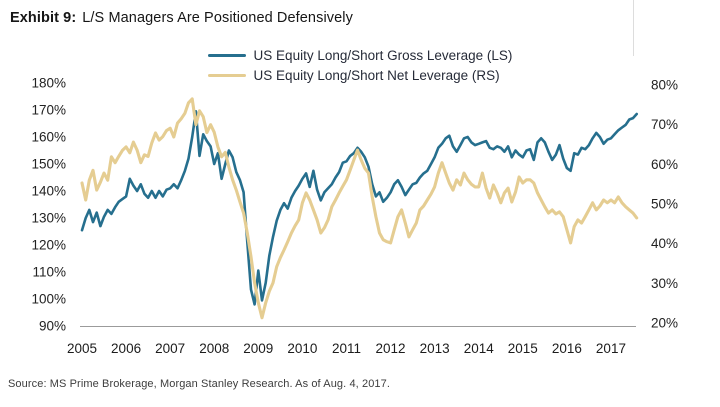  Describe the element at coordinates (49, 272) in the screenshot. I see `left-axis-tick: 110%` at that location.